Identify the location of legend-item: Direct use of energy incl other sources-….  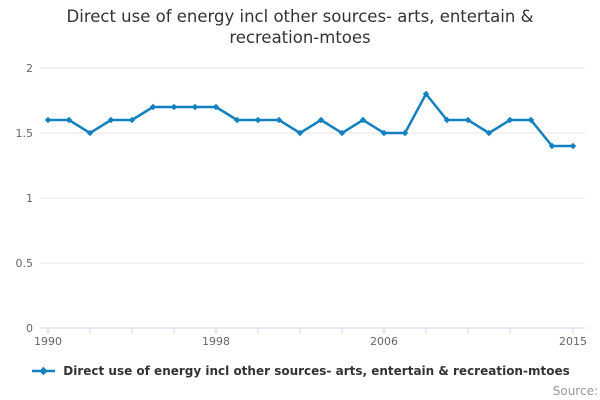
(300, 371).